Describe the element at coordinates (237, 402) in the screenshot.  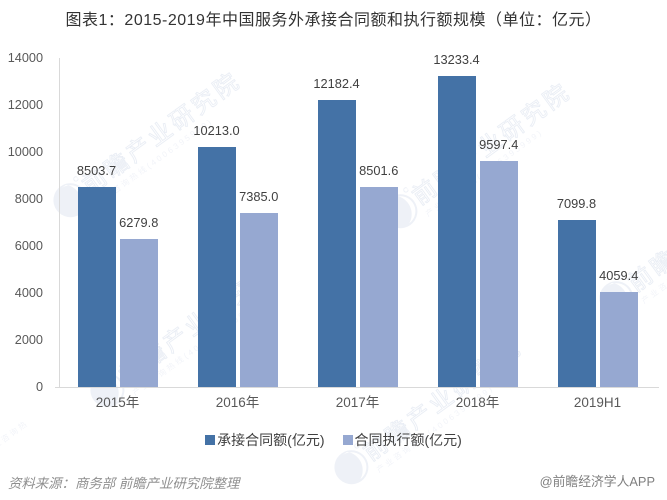
I see `x-category-label: 2016年` at that location.